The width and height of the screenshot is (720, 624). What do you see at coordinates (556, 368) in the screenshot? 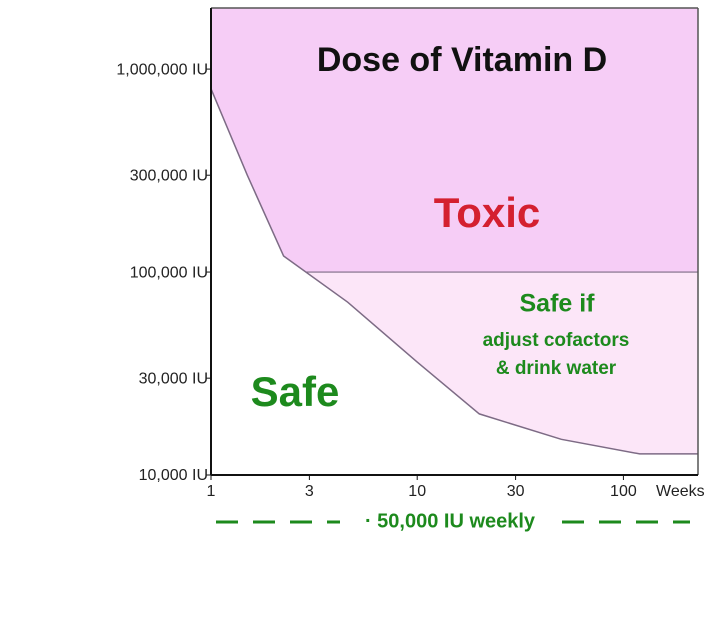
I see `caution-note: & drink water` at bounding box center [556, 368].